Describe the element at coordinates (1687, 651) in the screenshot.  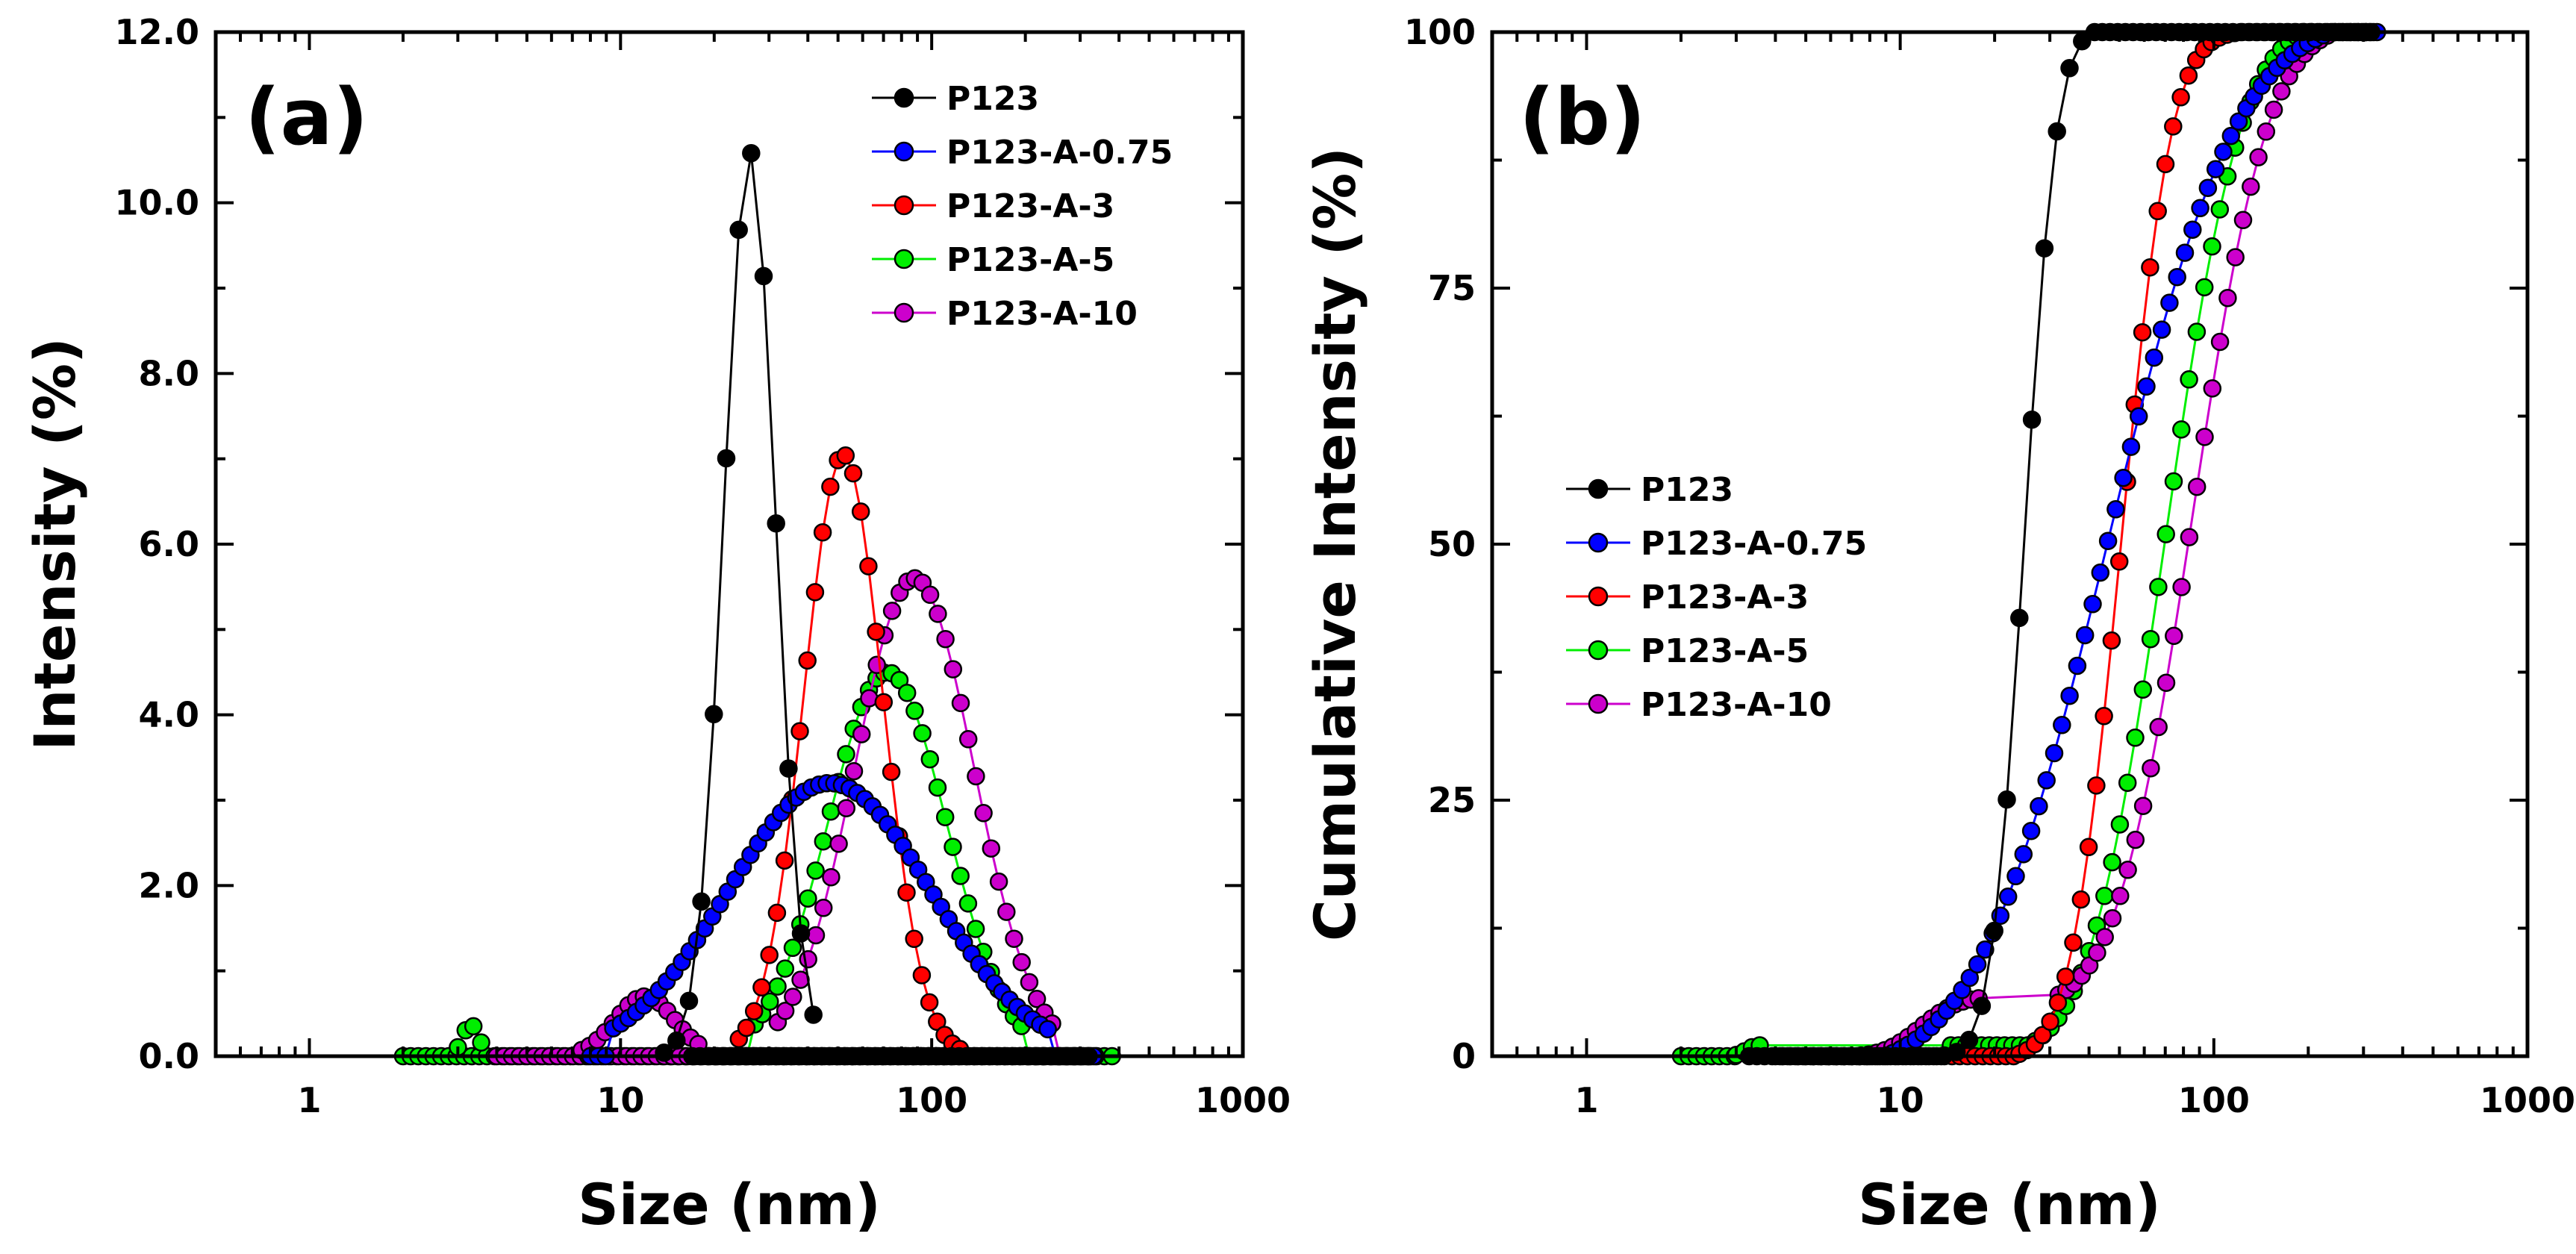
I see `legend-item: P123-A-5` at that location.